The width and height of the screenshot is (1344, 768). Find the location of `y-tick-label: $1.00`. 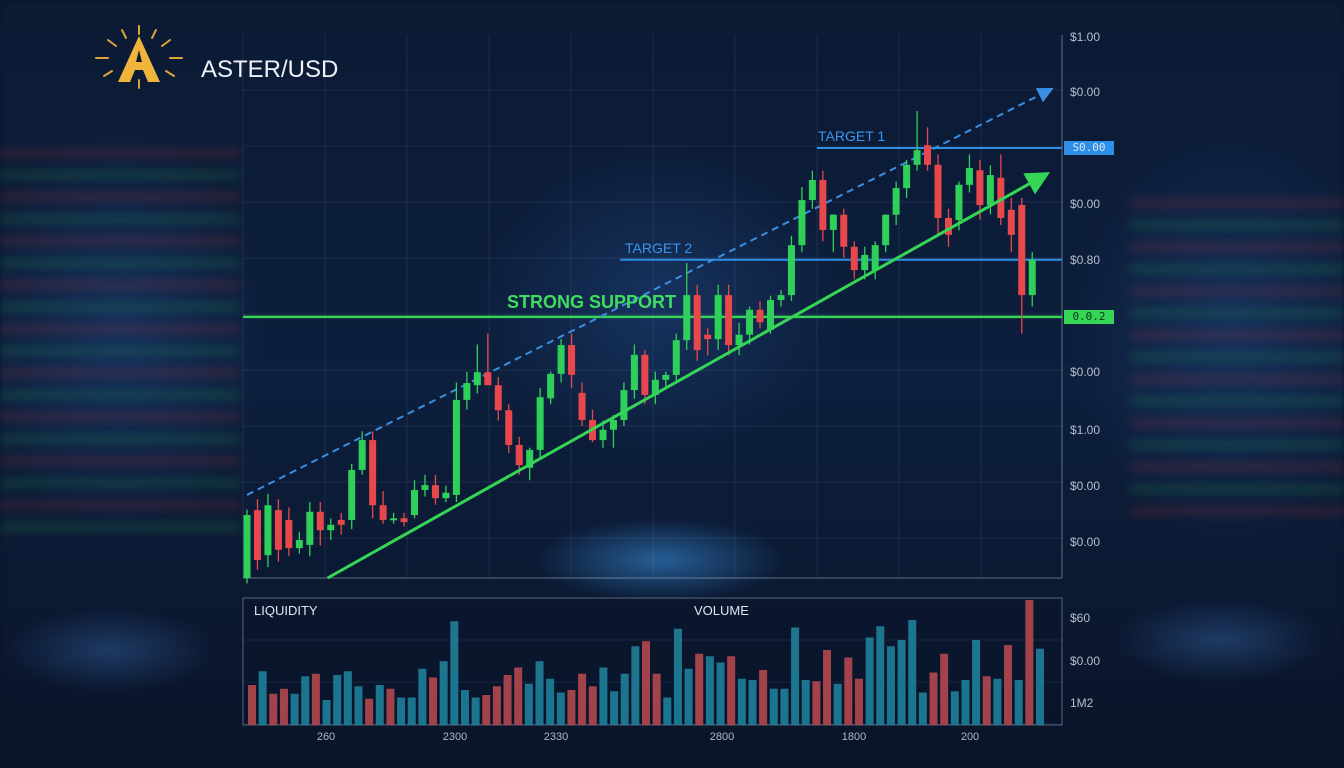

y-tick-label: $1.00 is located at coordinates (1085, 430).